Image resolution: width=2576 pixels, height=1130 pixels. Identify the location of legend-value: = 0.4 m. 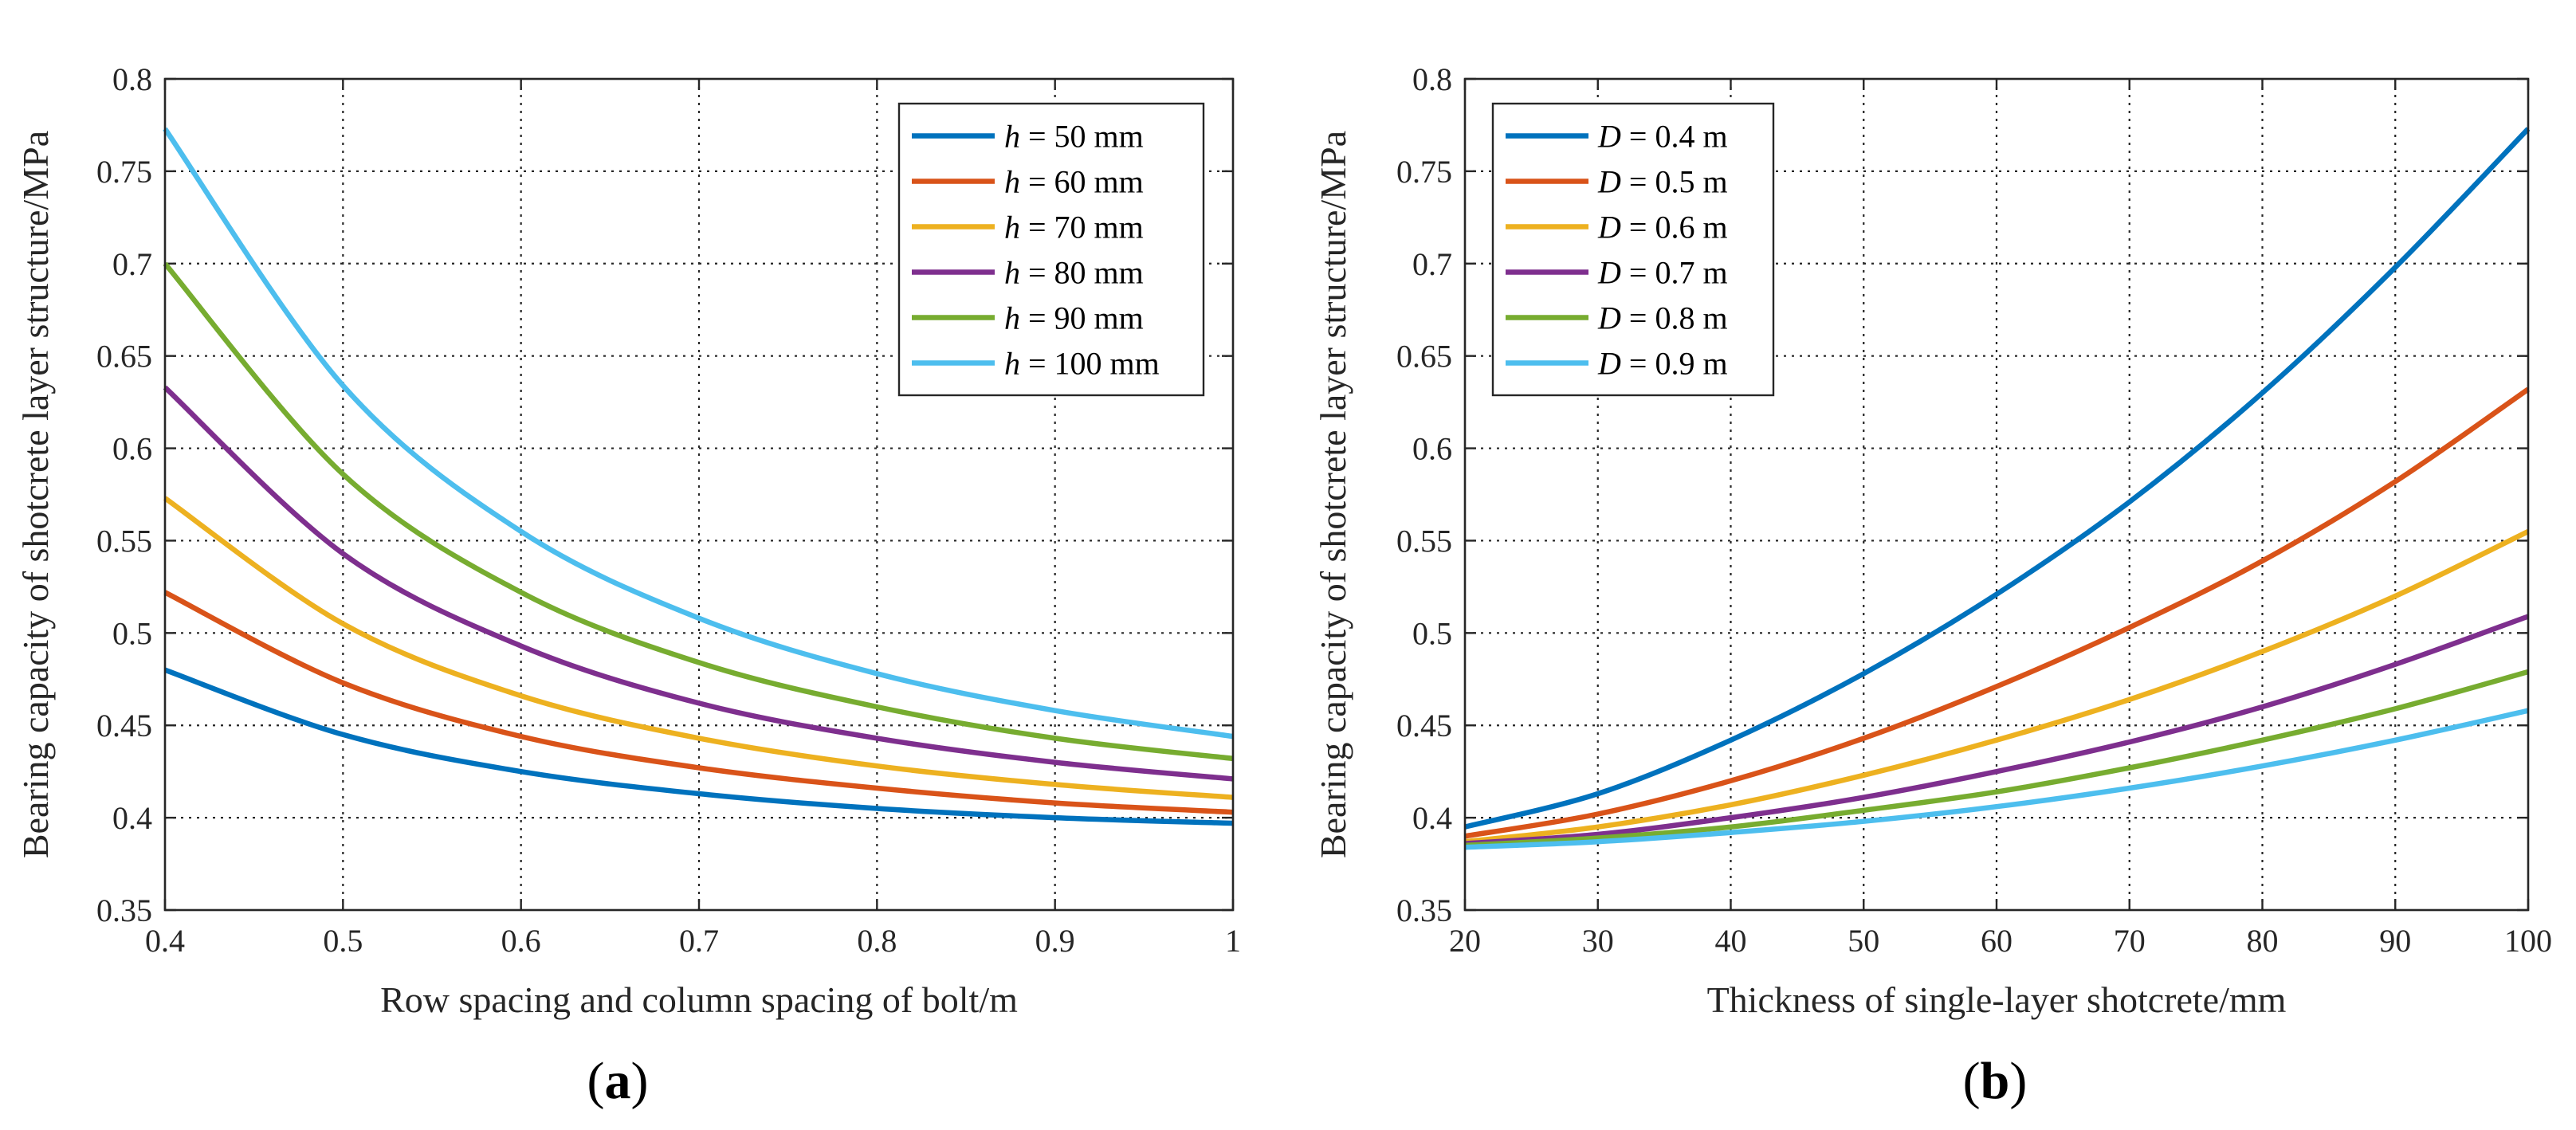
(1675, 137).